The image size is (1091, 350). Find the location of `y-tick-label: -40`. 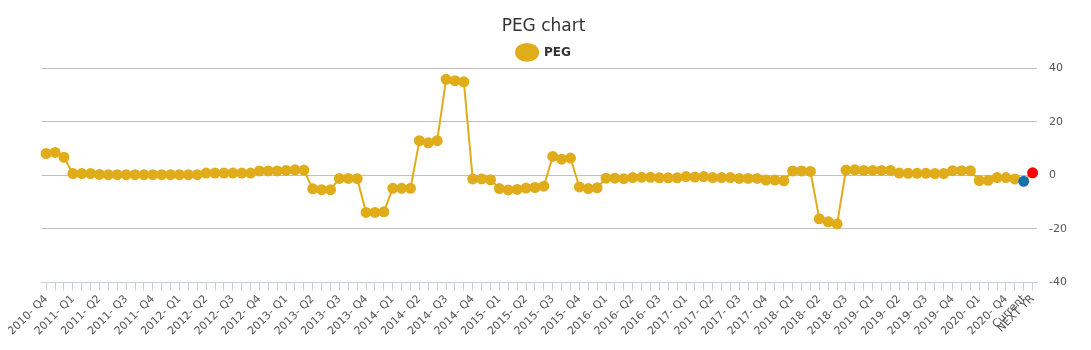

y-tick-label: -40 is located at coordinates (1058, 282).